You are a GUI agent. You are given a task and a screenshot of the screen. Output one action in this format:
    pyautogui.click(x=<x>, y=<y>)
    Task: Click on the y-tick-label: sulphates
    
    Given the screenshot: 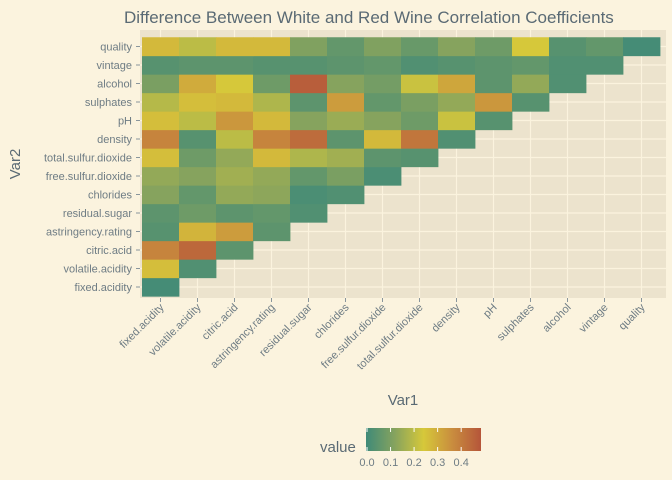 What is the action you would take?
    pyautogui.click(x=109, y=103)
    